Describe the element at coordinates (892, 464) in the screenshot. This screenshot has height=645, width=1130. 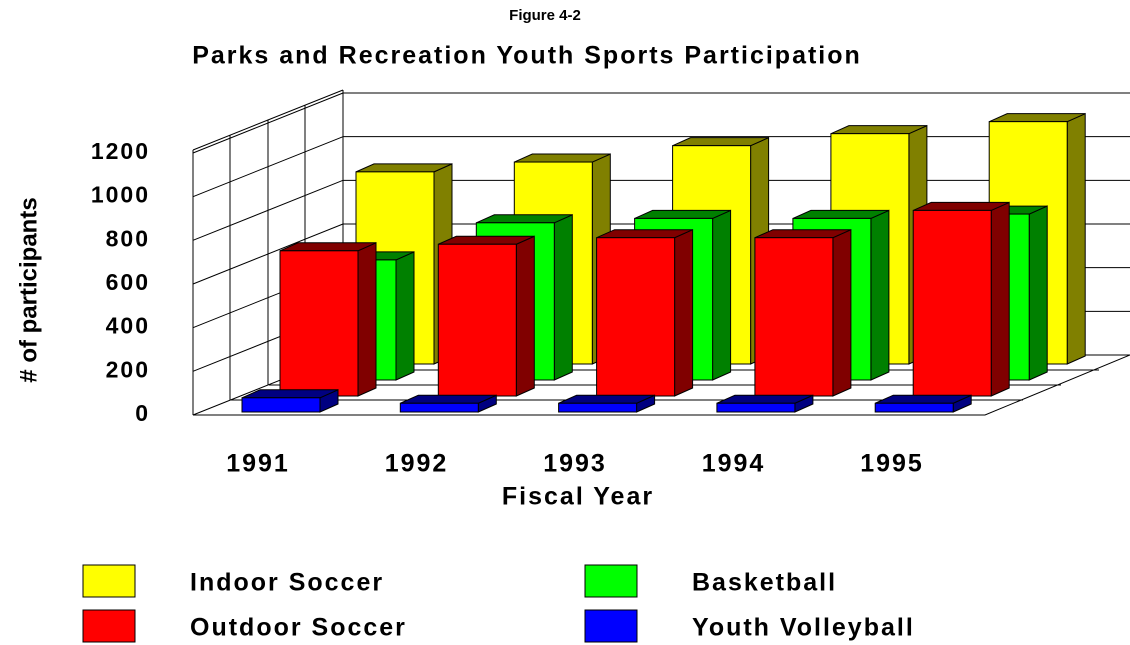
I see `x-tick-label: 1995` at that location.